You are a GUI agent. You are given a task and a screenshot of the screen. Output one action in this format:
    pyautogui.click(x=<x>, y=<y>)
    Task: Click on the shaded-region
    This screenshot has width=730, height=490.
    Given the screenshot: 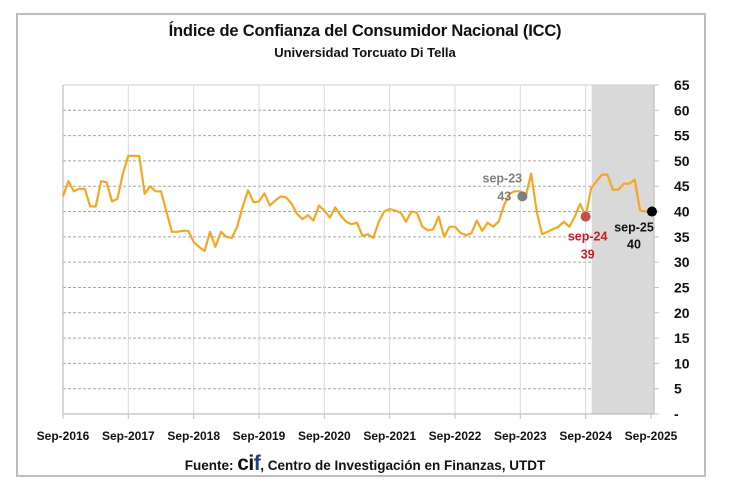 What is the action you would take?
    pyautogui.click(x=622, y=249)
    